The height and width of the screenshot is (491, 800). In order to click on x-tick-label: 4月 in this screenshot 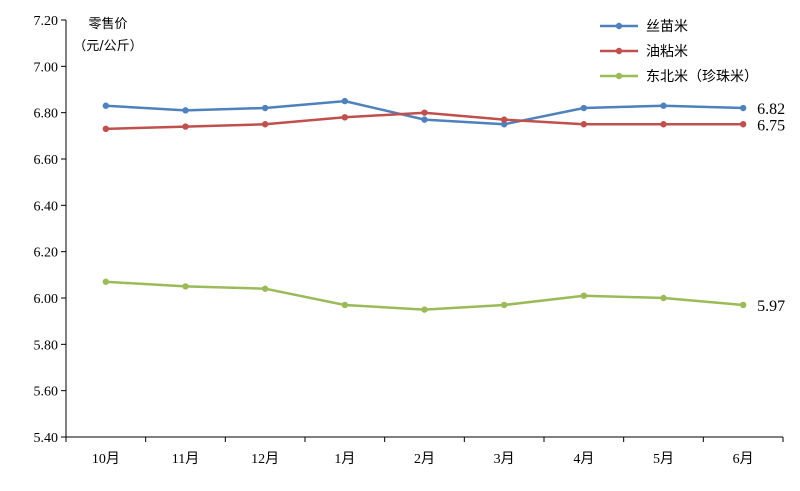, I will do `click(583, 459)`.